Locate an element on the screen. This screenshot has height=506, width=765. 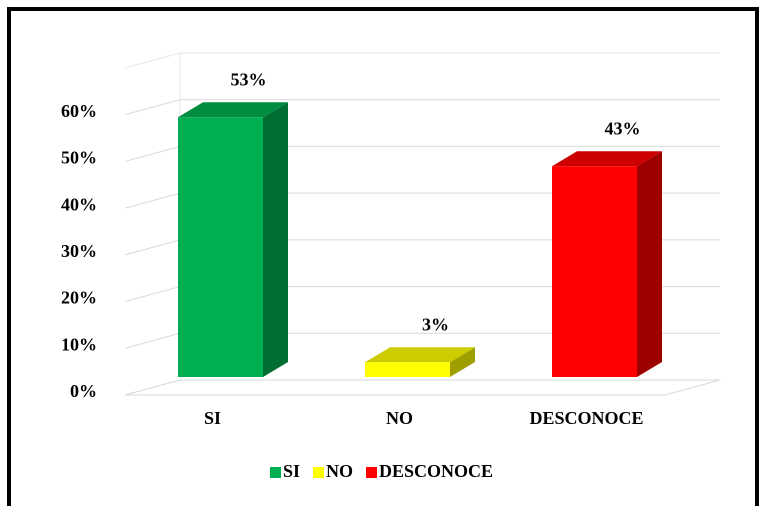
x-tick-label: SI is located at coordinates (212, 418).